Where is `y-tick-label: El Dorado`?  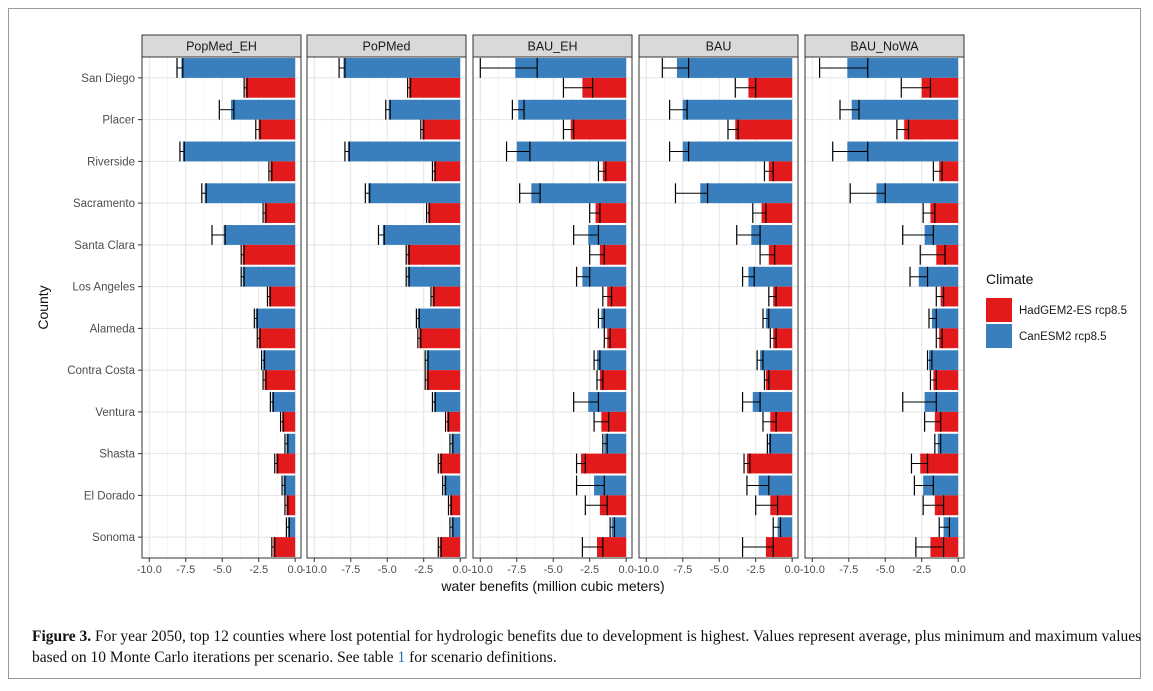 y-tick-label: El Dorado is located at coordinates (109, 496).